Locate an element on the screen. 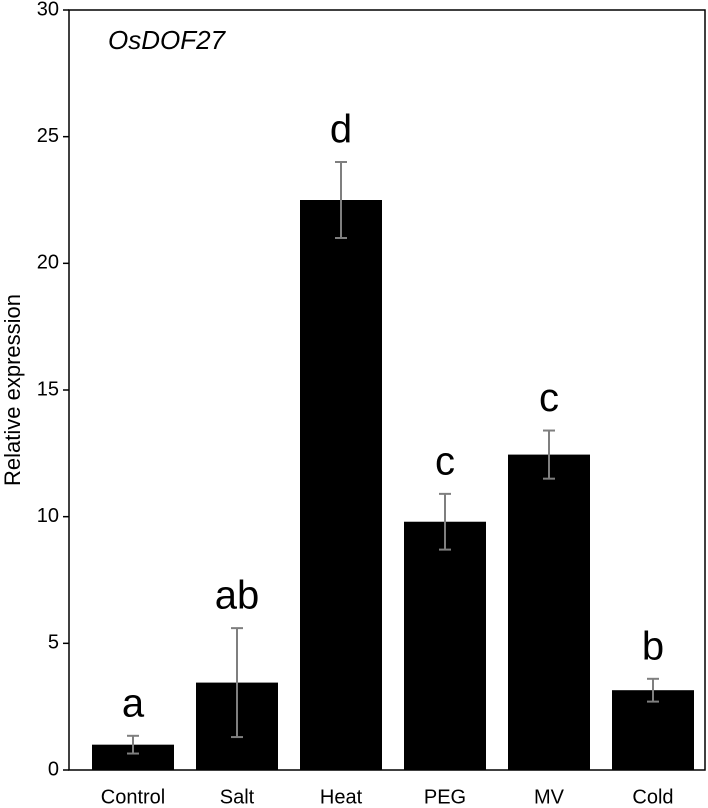  annotation: OsDOF27 is located at coordinates (167, 40).